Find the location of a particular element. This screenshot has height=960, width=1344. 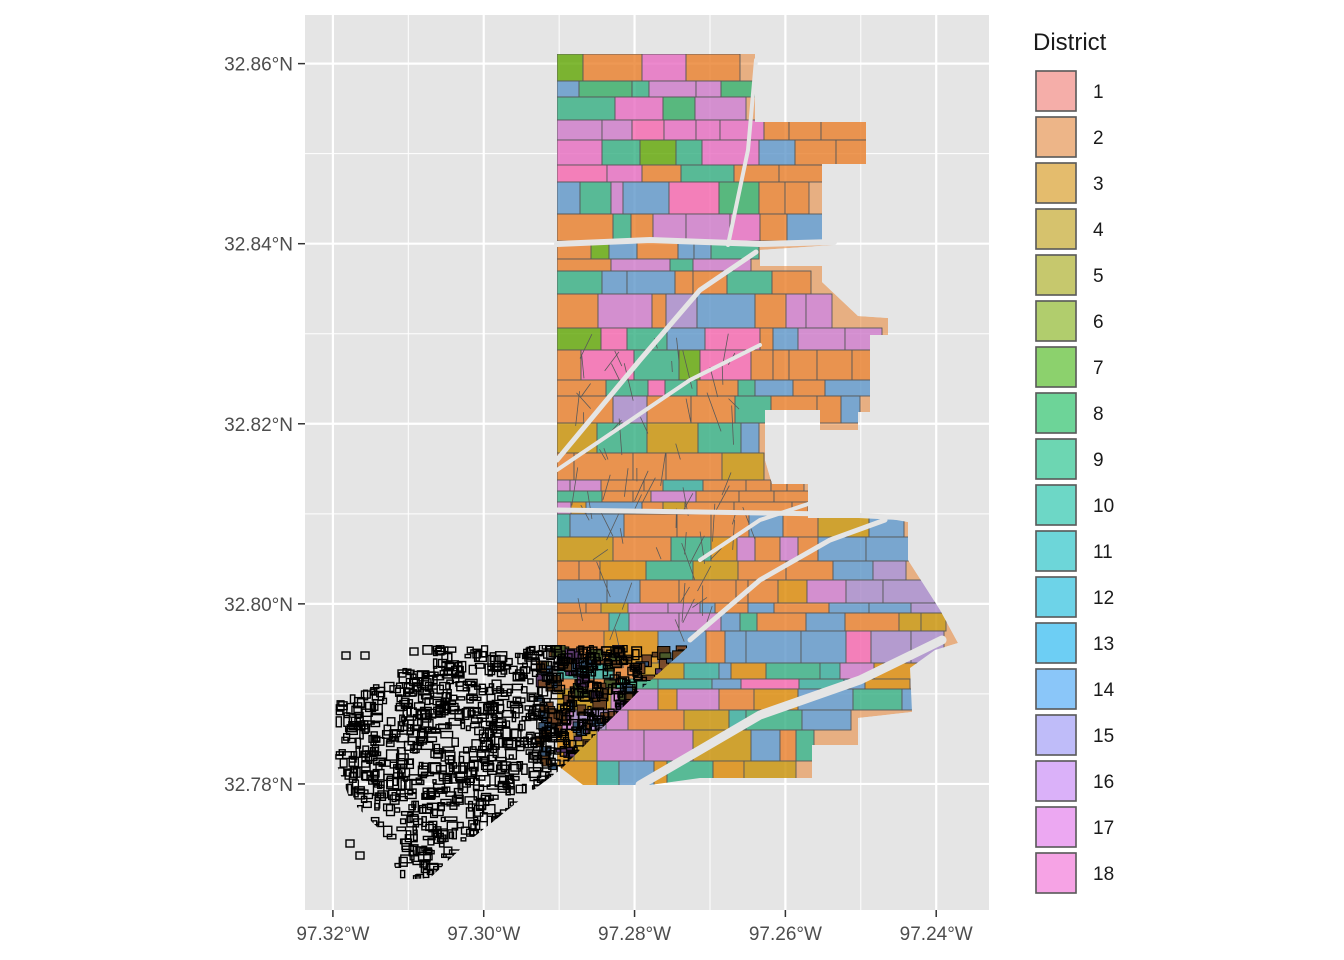

road-gap is located at coordinates (658, 407).